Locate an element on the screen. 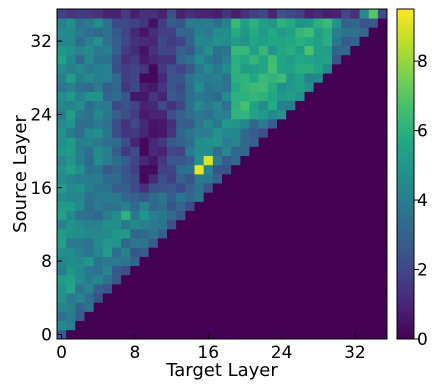 The width and height of the screenshot is (432, 385). colorbar is located at coordinates (405, 174).